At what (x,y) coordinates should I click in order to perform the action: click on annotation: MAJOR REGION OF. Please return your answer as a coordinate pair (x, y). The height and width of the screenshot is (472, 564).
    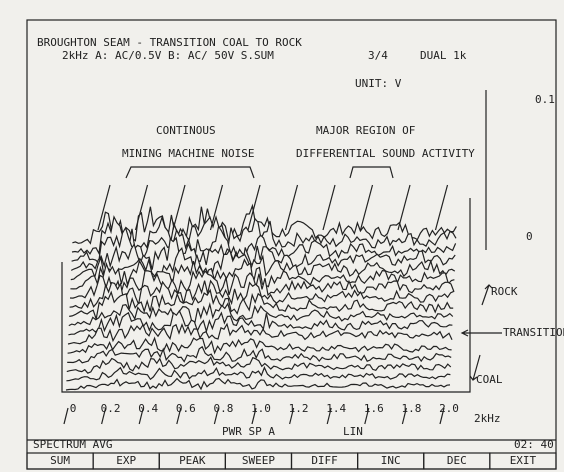
    Looking at the image, I should click on (365, 130).